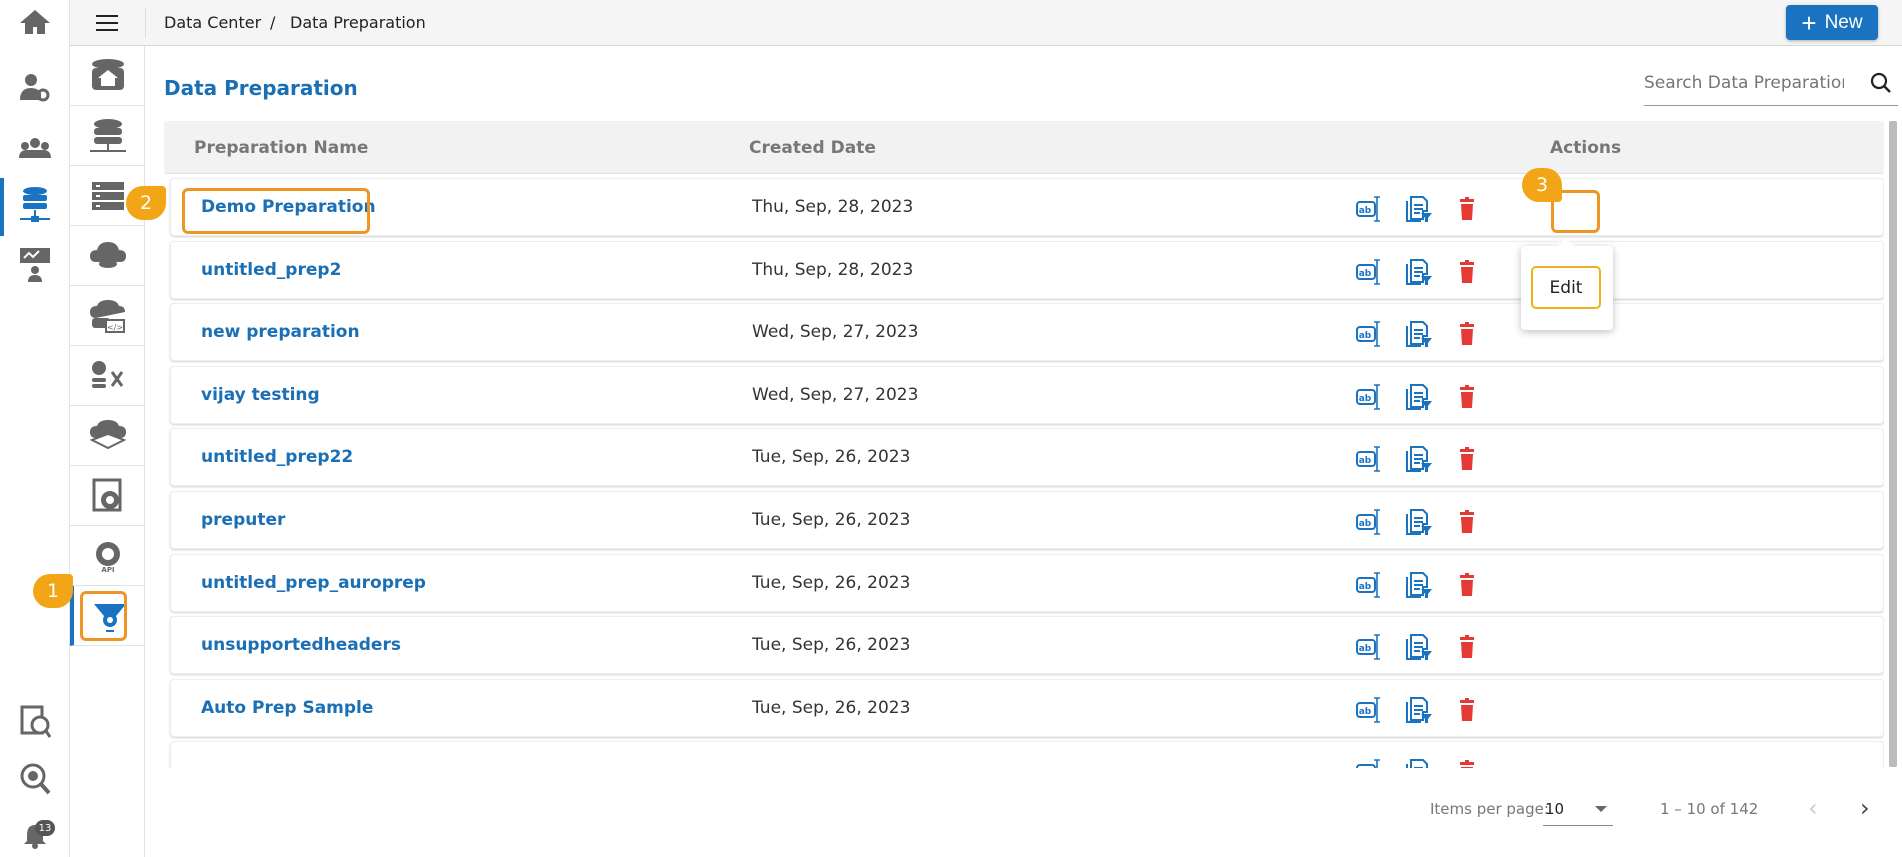 This screenshot has width=1902, height=857. What do you see at coordinates (313, 582) in the screenshot?
I see `preparation-name-link: untitled_prep_auroprep` at bounding box center [313, 582].